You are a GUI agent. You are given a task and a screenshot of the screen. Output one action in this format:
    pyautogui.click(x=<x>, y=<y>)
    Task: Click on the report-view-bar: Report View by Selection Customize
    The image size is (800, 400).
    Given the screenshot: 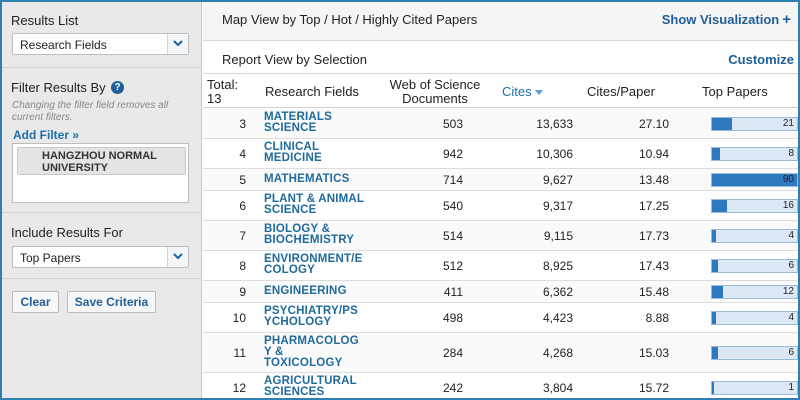 What is the action you would take?
    pyautogui.click(x=500, y=58)
    